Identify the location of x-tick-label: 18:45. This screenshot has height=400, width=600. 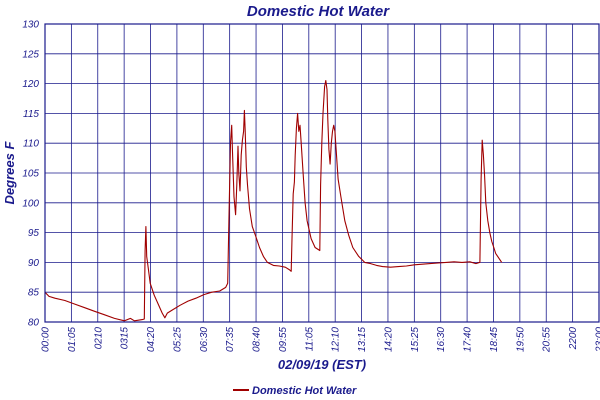
(494, 339).